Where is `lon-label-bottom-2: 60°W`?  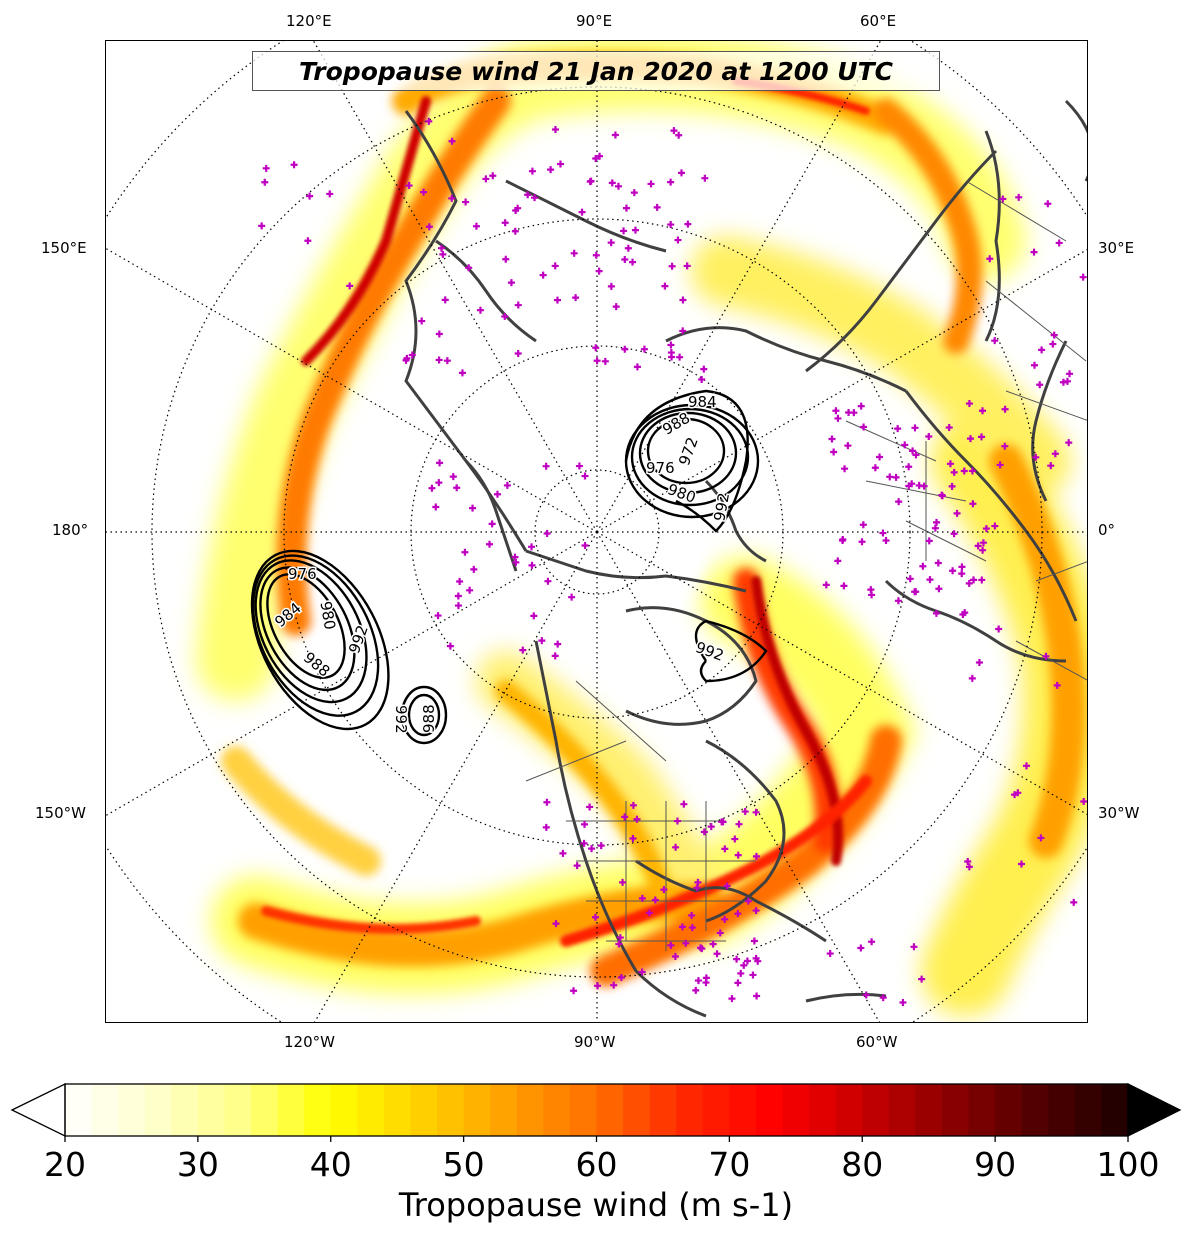
lon-label-bottom-2: 60°W is located at coordinates (877, 1042).